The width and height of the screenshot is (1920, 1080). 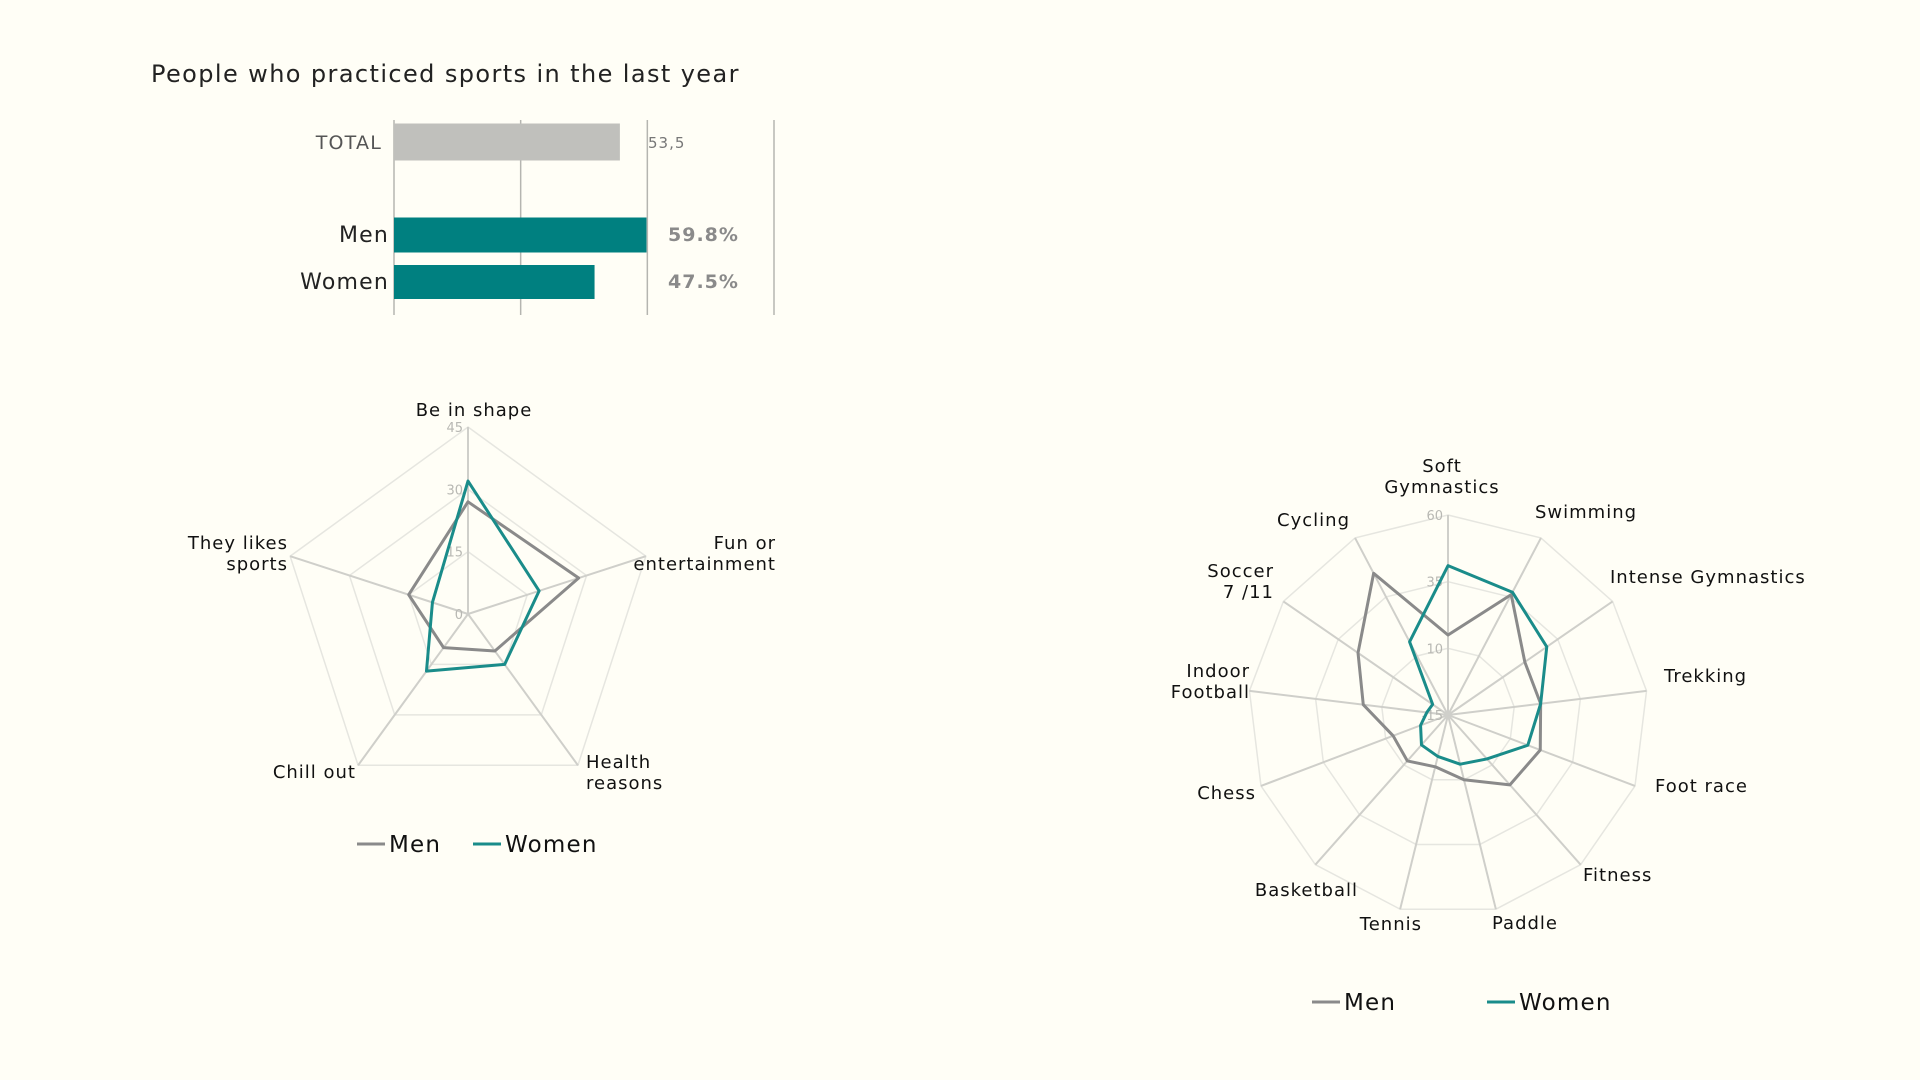 What do you see at coordinates (1617, 875) in the screenshot?
I see `sports-axis-label-fitness: Fitness` at bounding box center [1617, 875].